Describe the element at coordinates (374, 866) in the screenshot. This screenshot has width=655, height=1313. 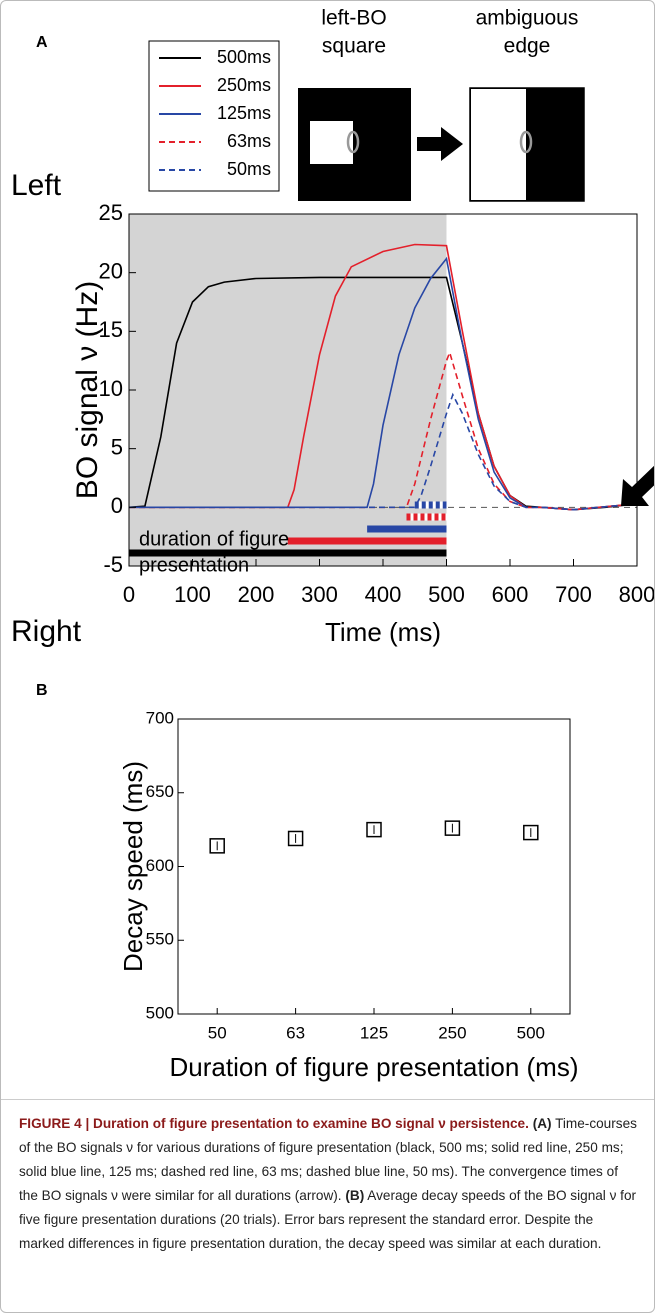
I see `plot-frame` at that location.